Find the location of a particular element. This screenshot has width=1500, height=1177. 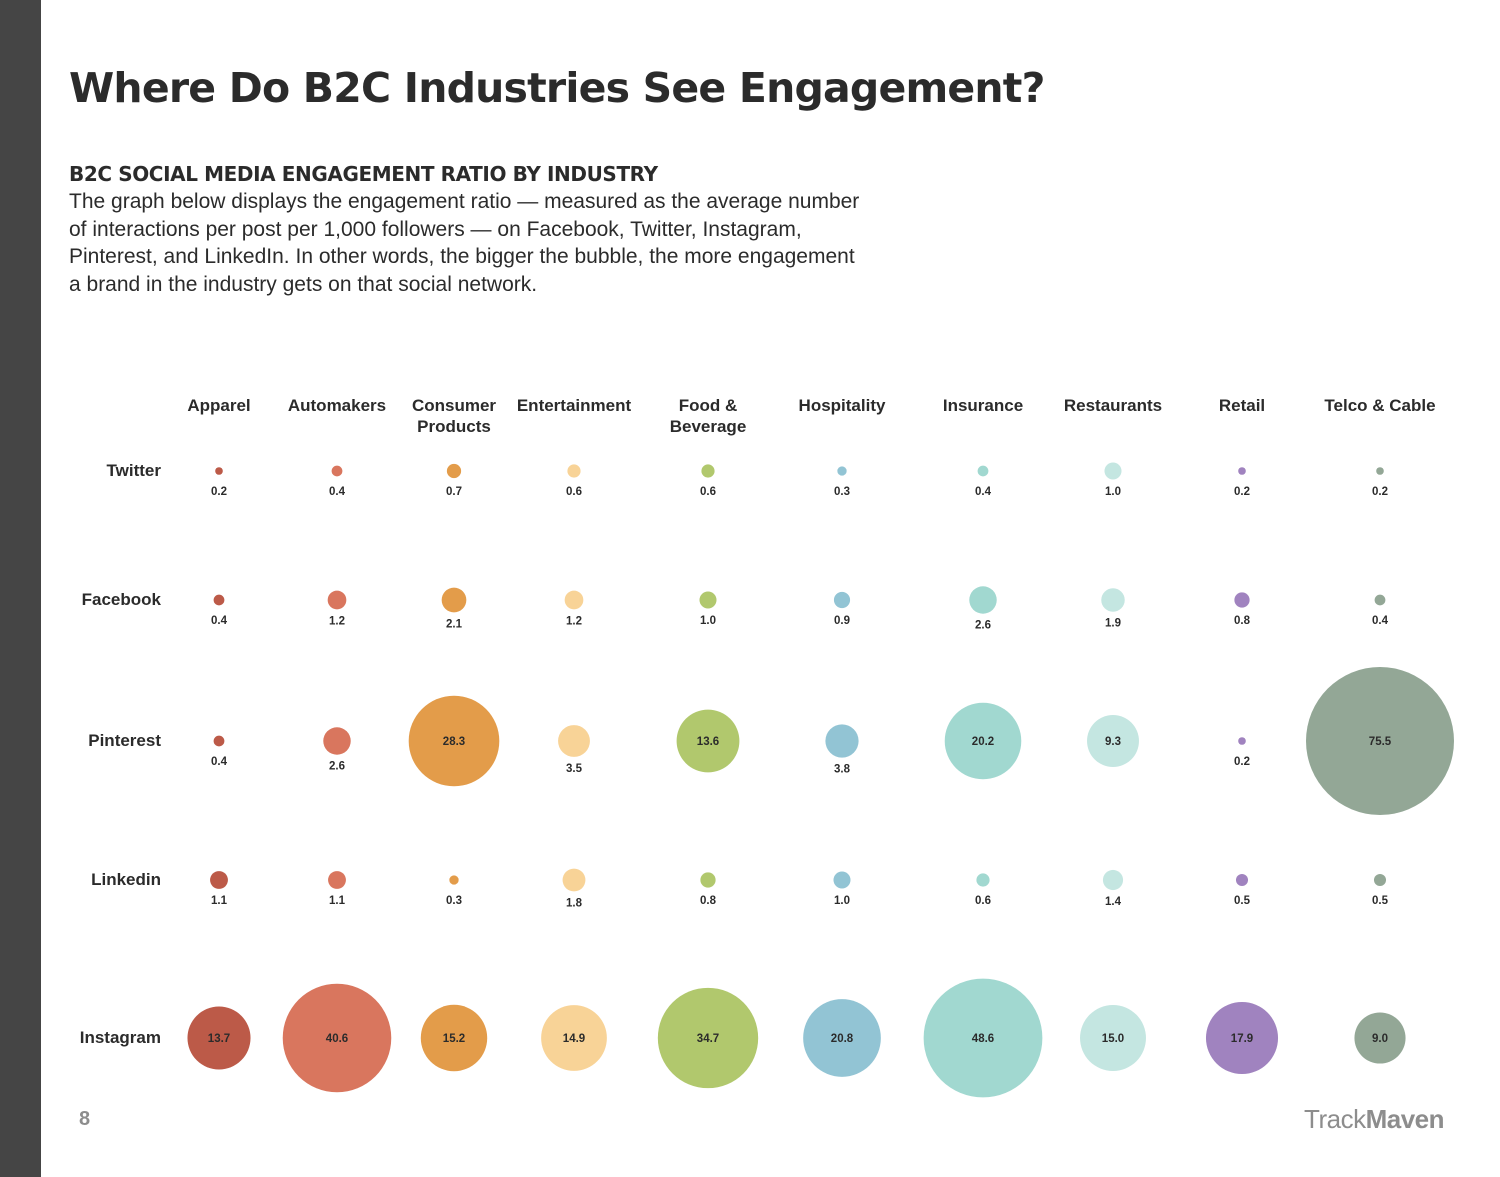

data-label: 34.7 is located at coordinates (708, 1039).